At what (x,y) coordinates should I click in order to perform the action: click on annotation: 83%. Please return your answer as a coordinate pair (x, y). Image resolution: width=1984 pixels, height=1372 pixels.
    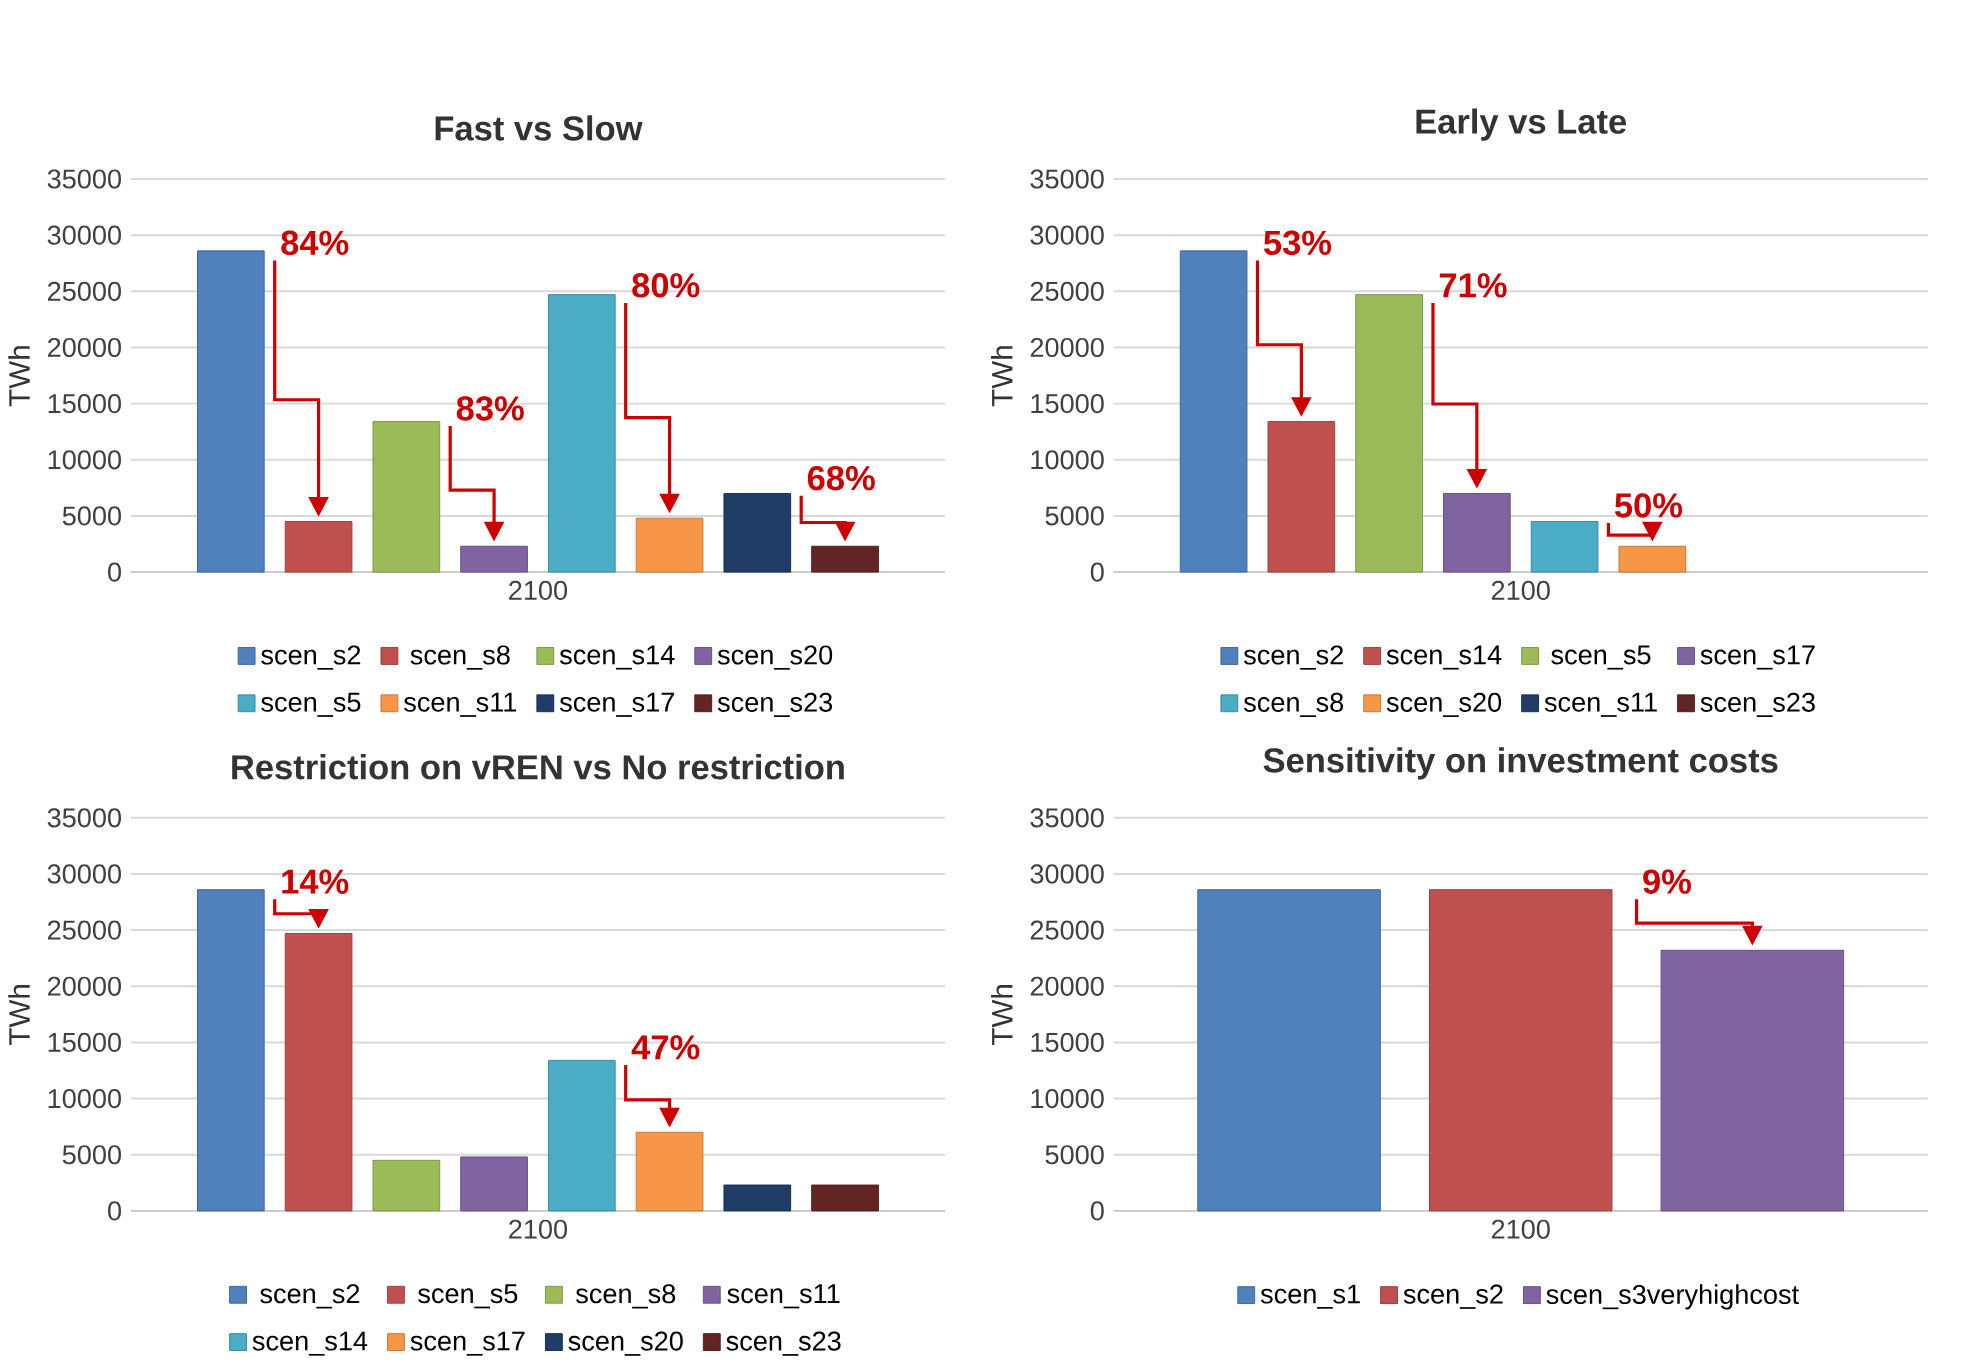
    Looking at the image, I should click on (490, 408).